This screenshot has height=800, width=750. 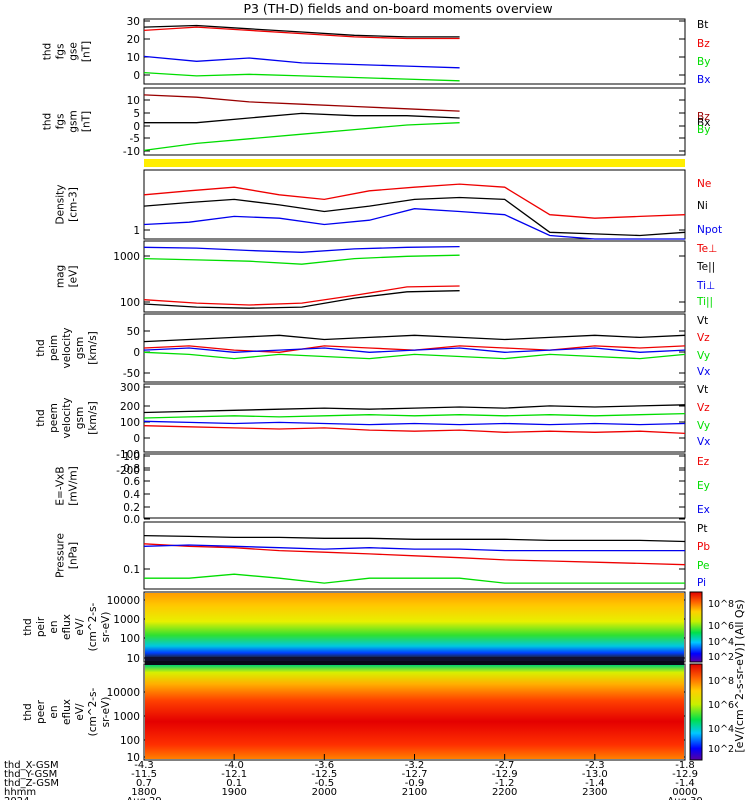 What do you see at coordinates (703, 117) in the screenshot?
I see `legend-Bz: Bz` at bounding box center [703, 117].